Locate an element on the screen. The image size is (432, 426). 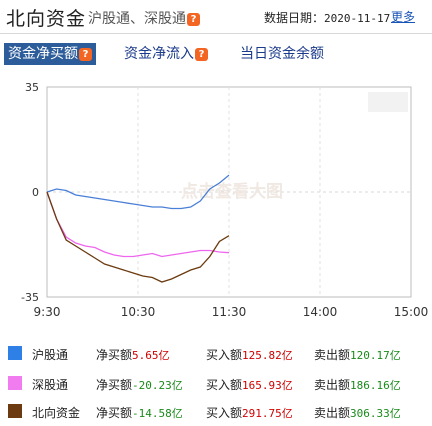
y-axis: 35 0 -35 is located at coordinates (30, 192).